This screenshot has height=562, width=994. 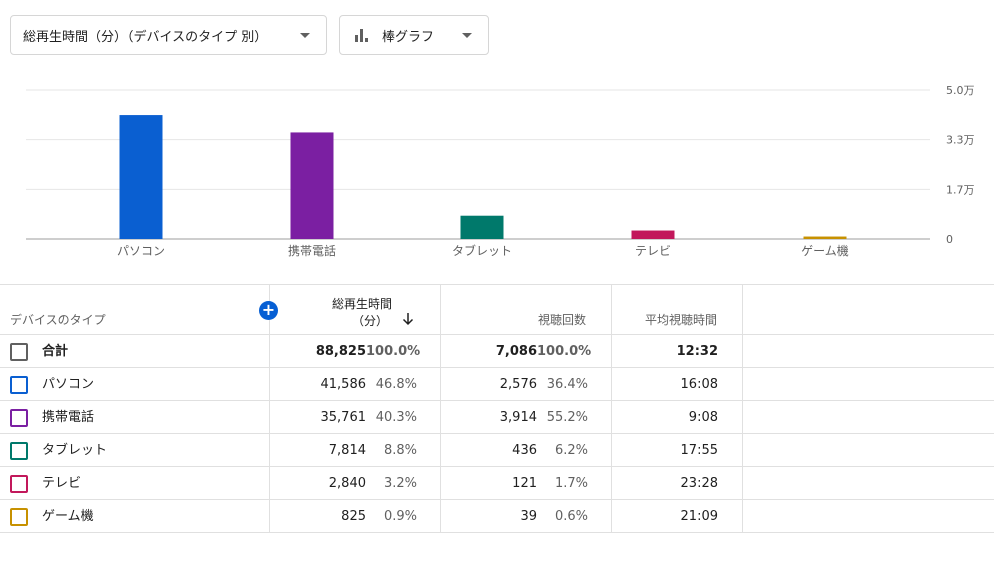 What do you see at coordinates (528, 516) in the screenshot?
I see `row-views: 39` at bounding box center [528, 516].